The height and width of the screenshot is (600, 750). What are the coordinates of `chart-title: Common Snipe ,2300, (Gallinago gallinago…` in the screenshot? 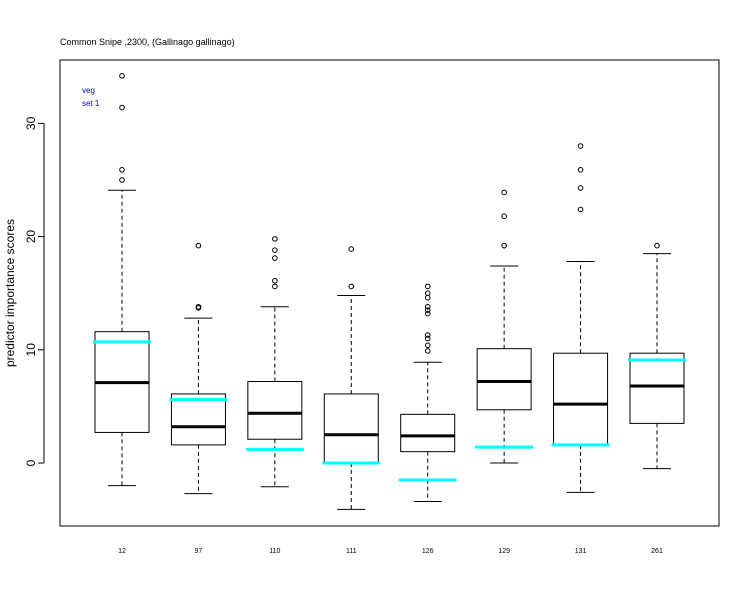 It's located at (147, 42).